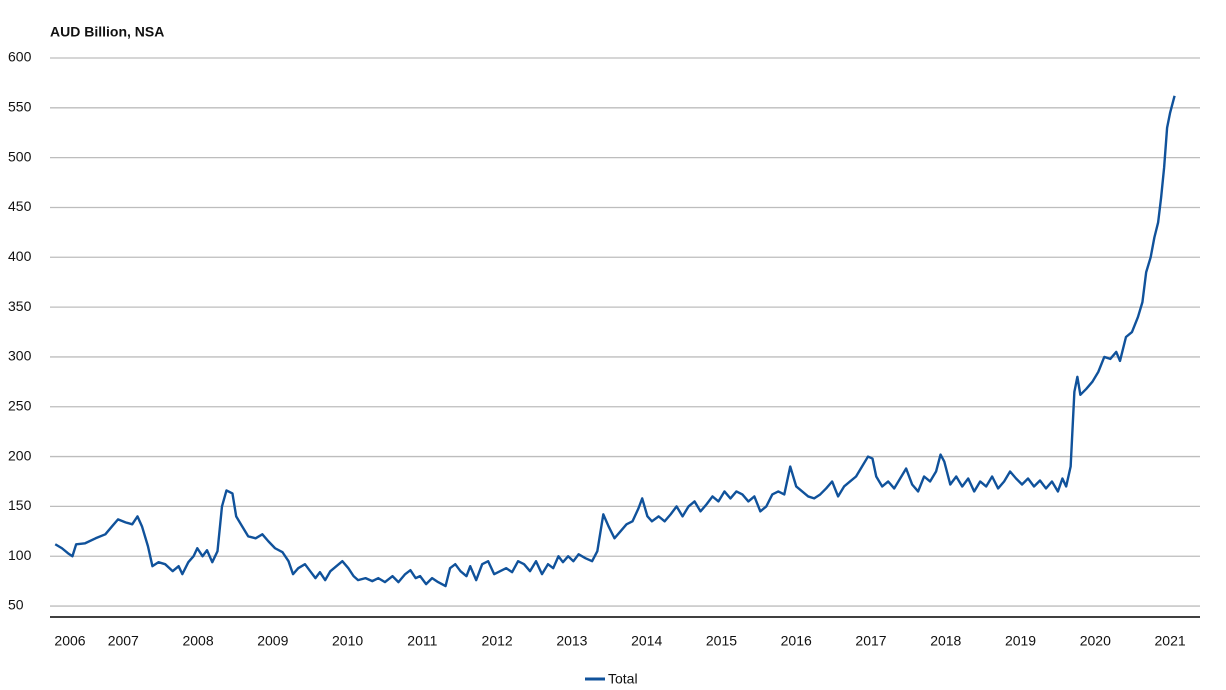 Image resolution: width=1226 pixels, height=690 pixels. I want to click on x-tick-label: 2009, so click(272, 641).